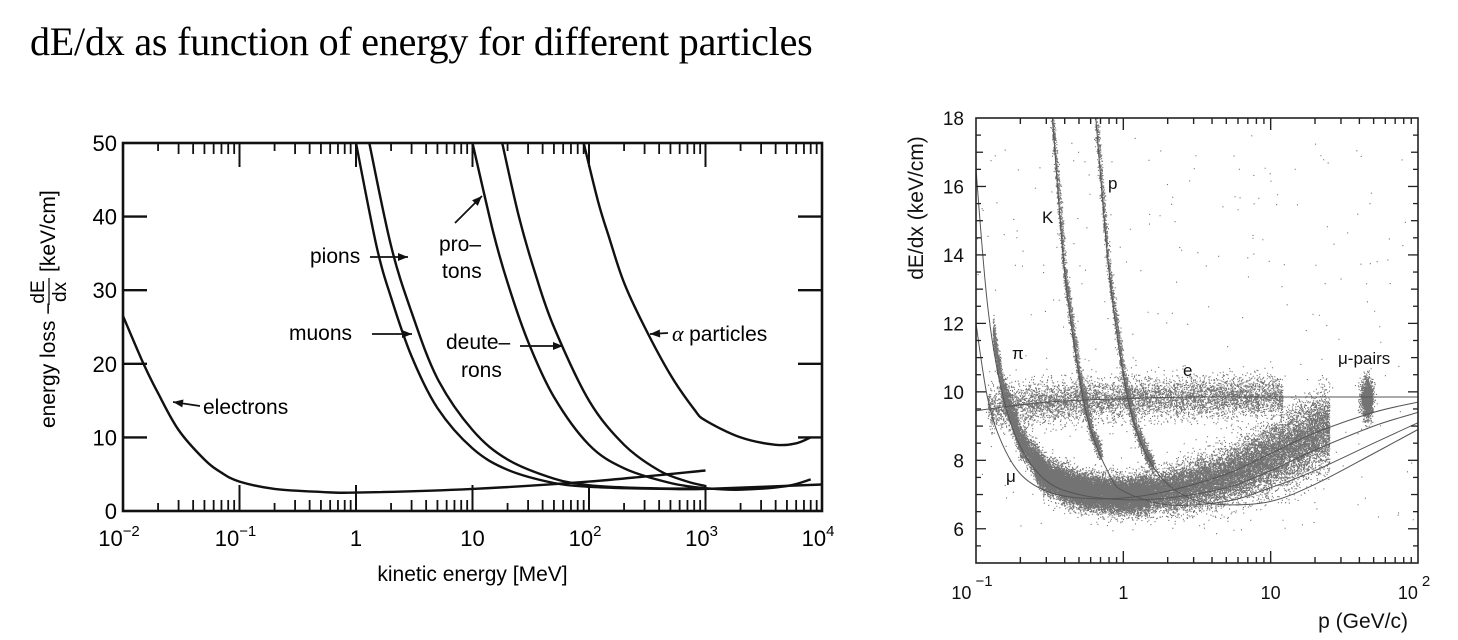 This screenshot has height=640, width=1458. Describe the element at coordinates (48, 231) in the screenshot. I see `y-axis-label-suffix: [keV/cm]` at that location.